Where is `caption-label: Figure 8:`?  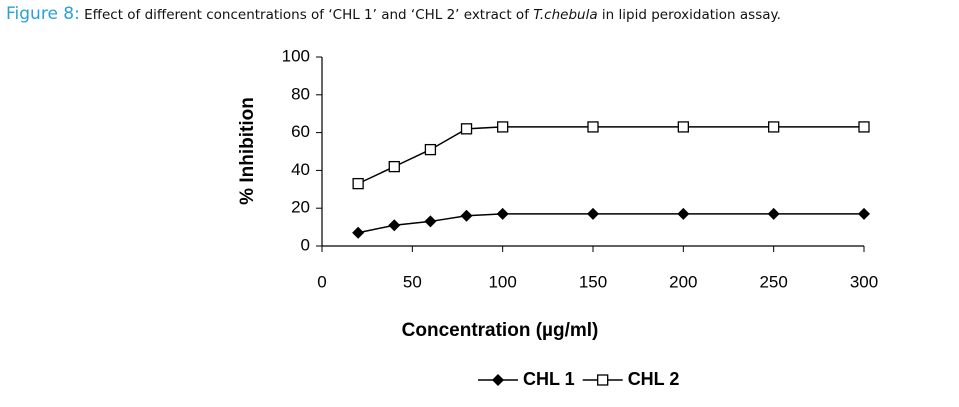 caption-label: Figure 8: is located at coordinates (43, 14).